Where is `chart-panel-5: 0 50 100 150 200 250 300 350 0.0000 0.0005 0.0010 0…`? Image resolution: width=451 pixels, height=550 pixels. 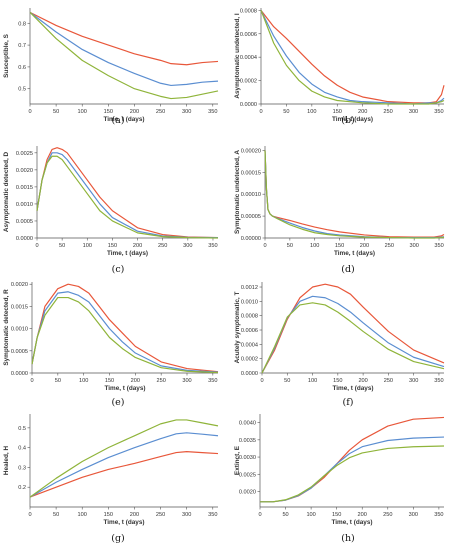
chart-panel-5: 0 50 100 150 200 250 300 350 0.0000 0.0005 0.0010 0… is located at coordinates (111, 345).